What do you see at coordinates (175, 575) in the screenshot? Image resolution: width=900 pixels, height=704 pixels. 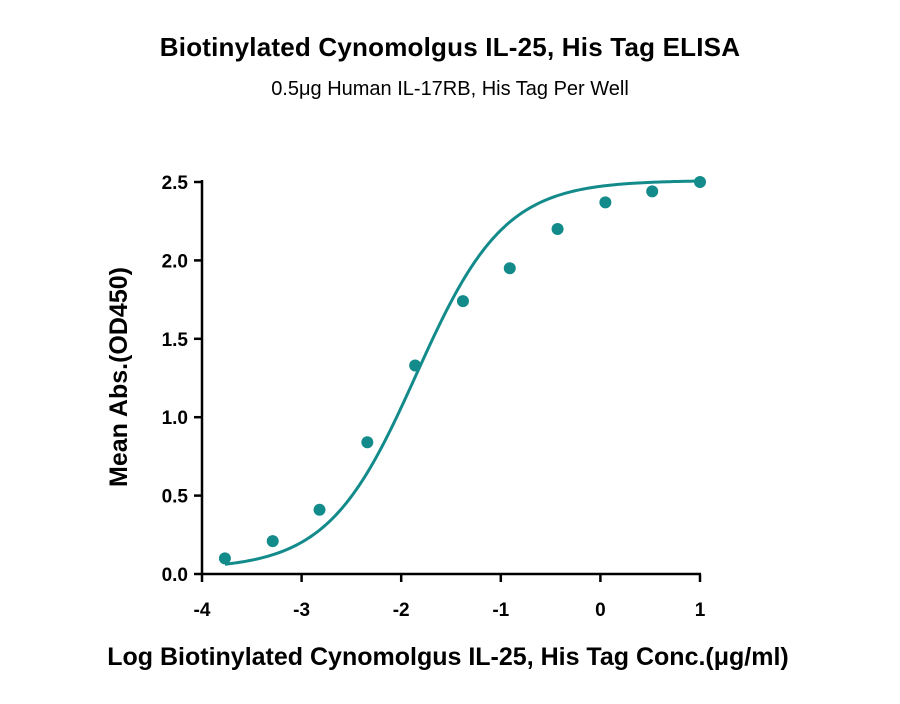 I see `y-tick-label: 0.0` at bounding box center [175, 575].